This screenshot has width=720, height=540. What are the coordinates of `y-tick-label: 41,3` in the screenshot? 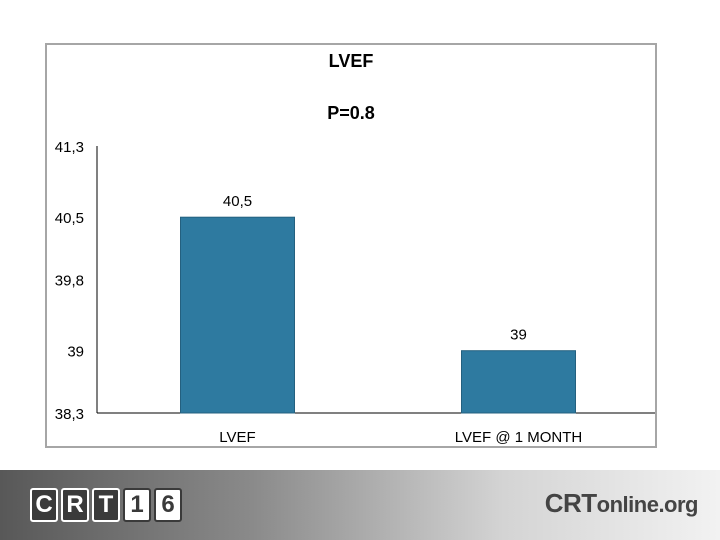 It's located at (69, 147).